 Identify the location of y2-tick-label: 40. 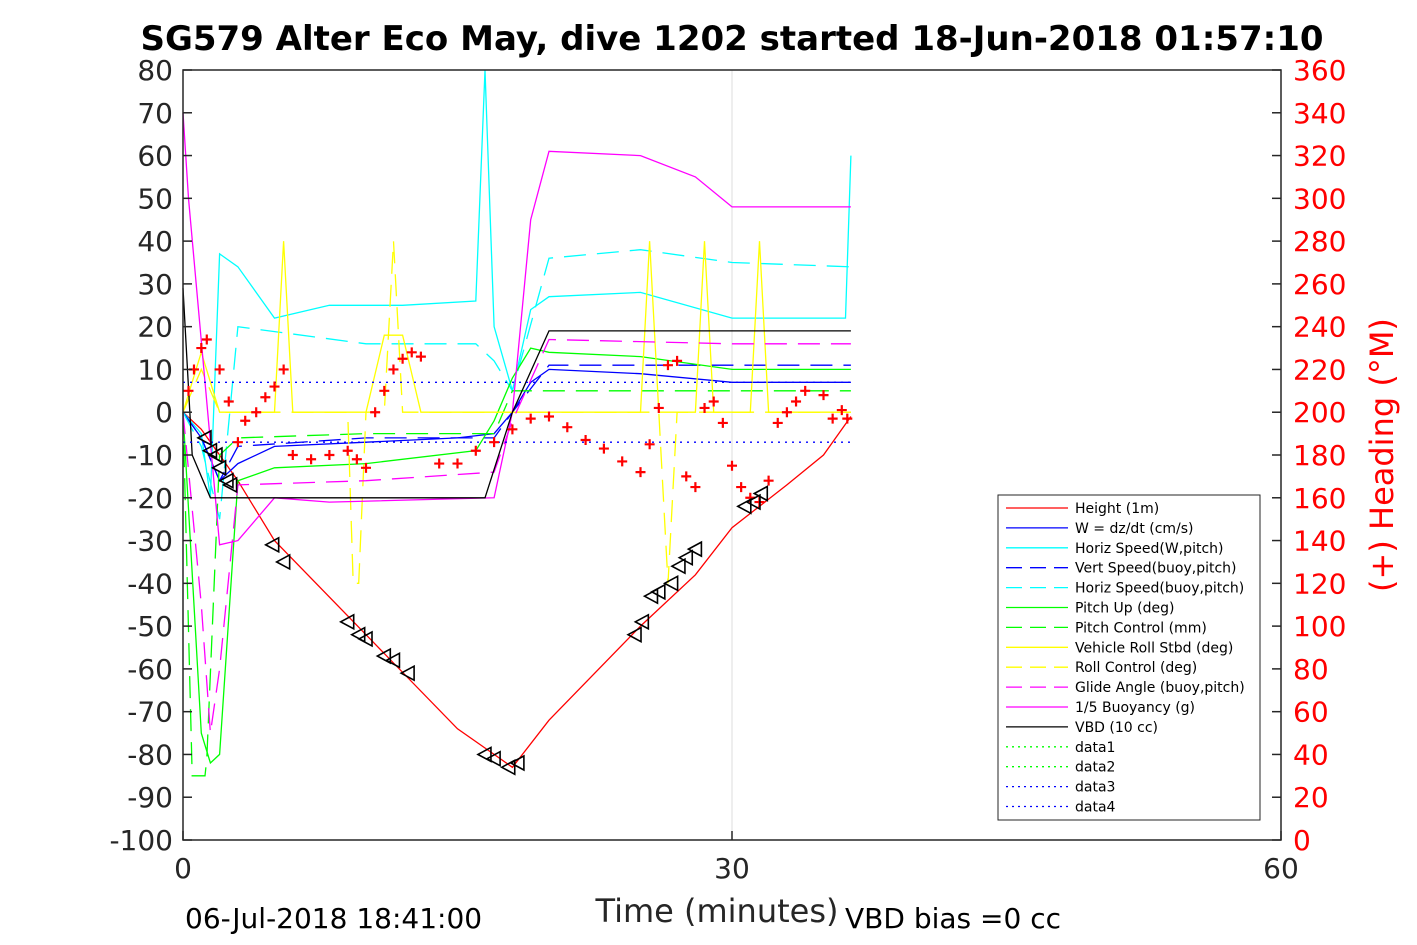
(1311, 754).